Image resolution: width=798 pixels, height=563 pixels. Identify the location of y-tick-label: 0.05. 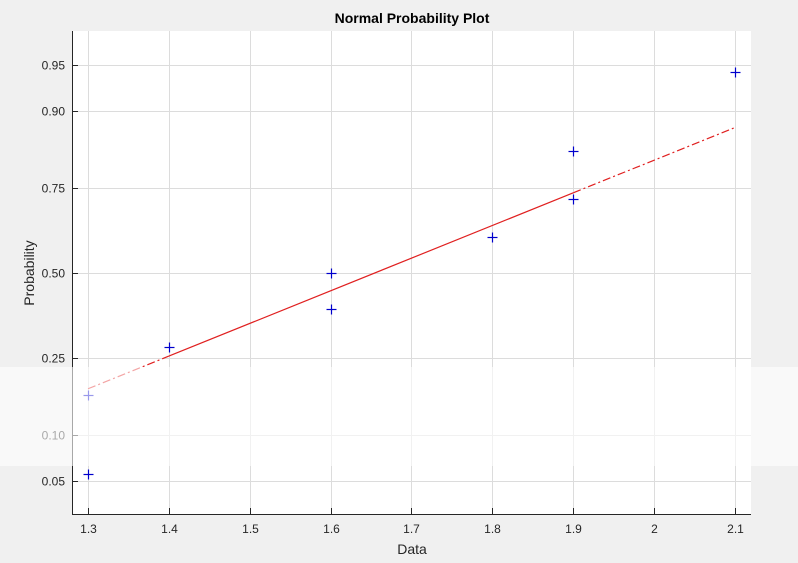
(54, 482).